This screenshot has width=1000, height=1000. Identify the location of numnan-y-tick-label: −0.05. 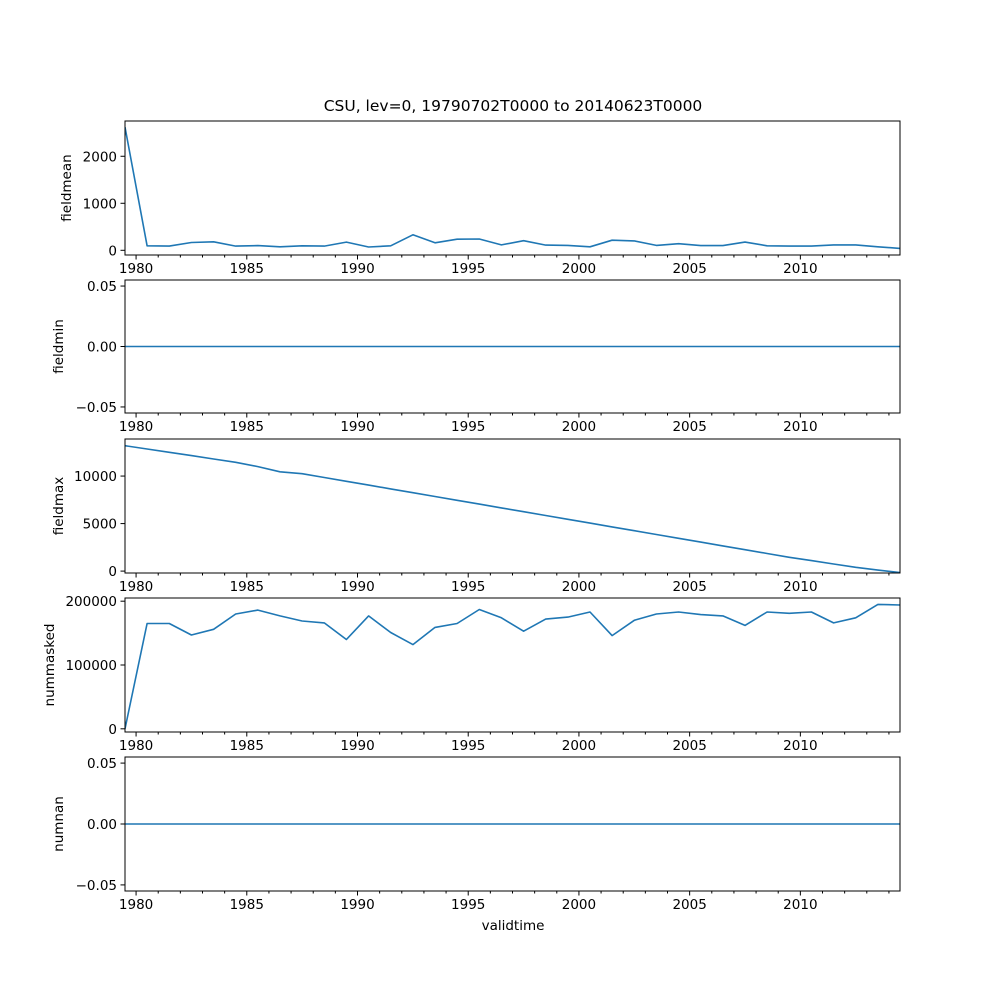
(96, 886).